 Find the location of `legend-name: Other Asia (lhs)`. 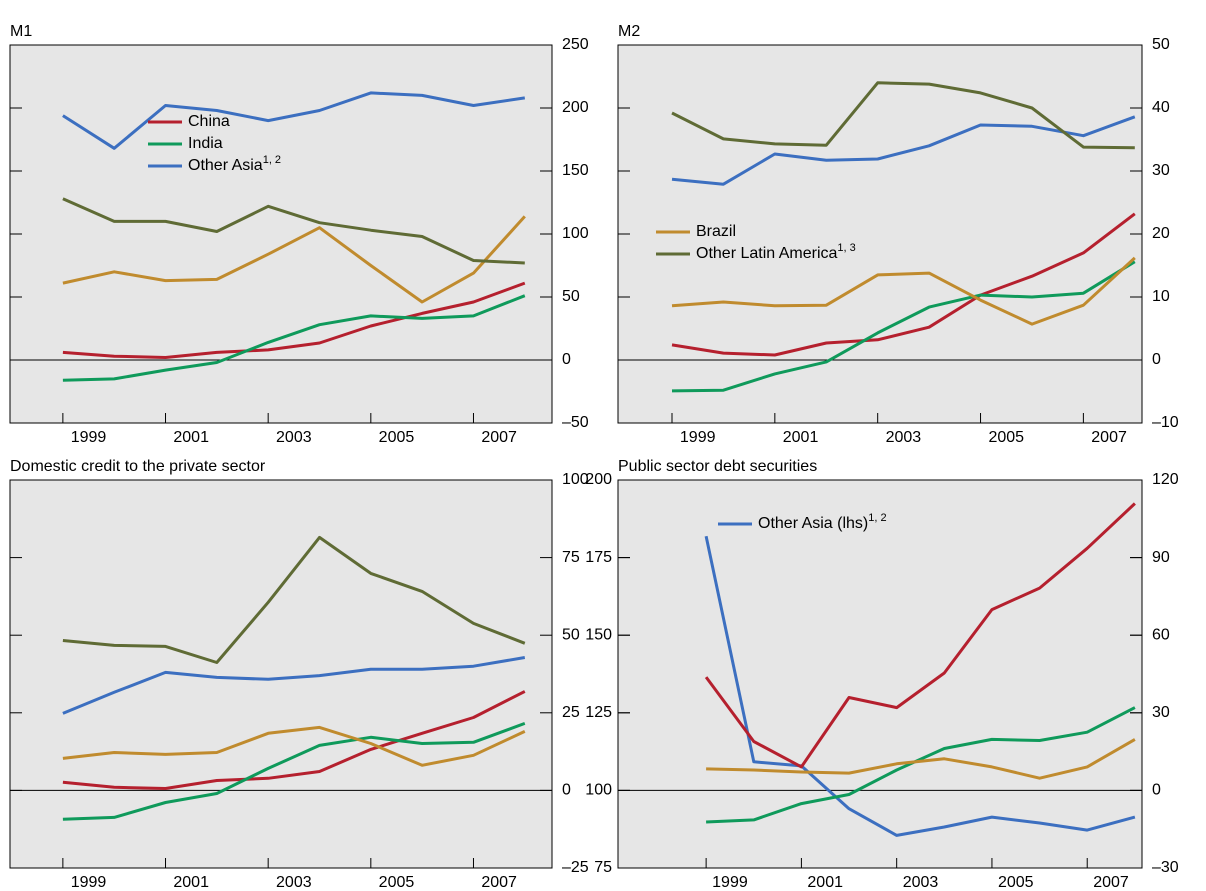

legend-name: Other Asia (lhs) is located at coordinates (813, 523).